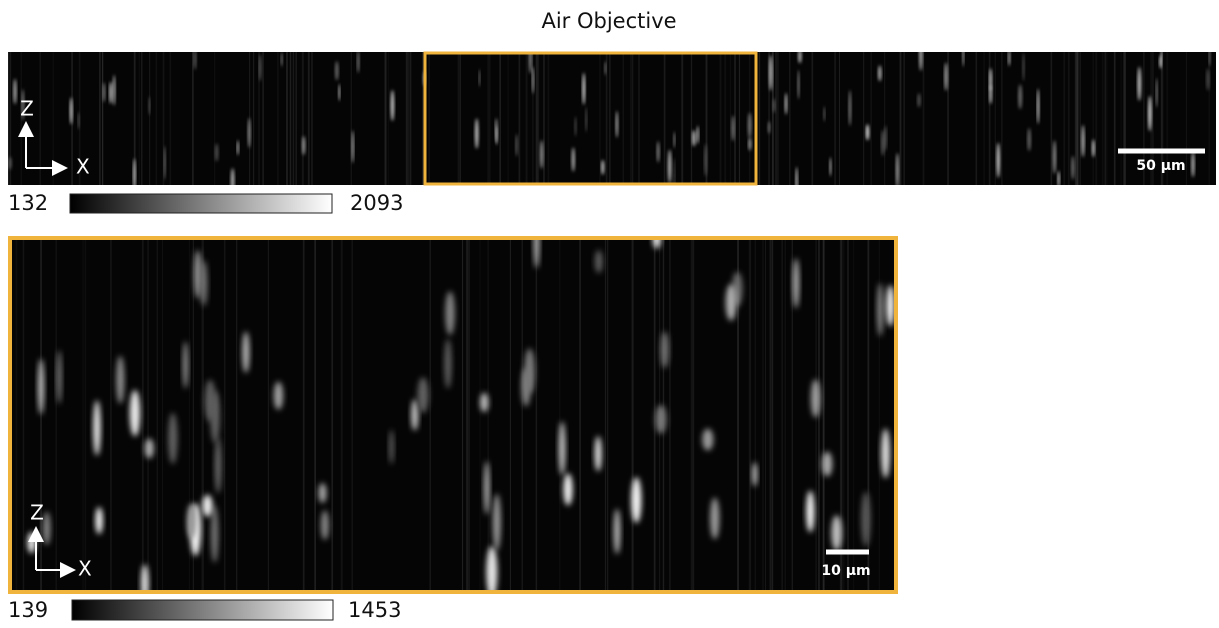 The width and height of the screenshot is (1219, 628). What do you see at coordinates (37, 513) in the screenshot?
I see `axis-z-label: Z` at bounding box center [37, 513].